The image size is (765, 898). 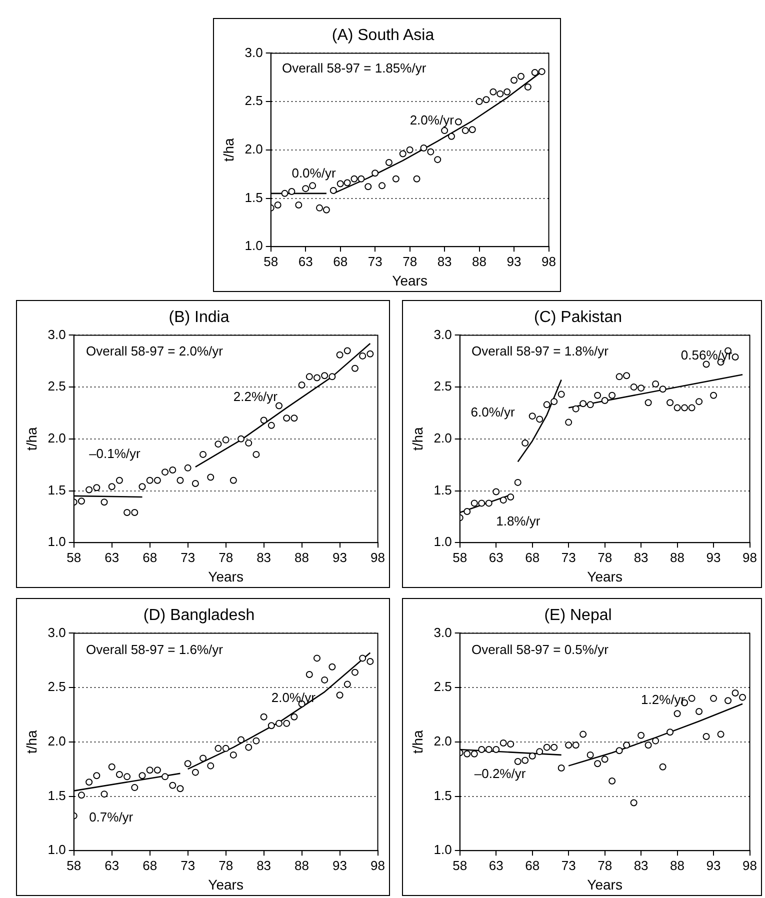 What do you see at coordinates (383, 35) in the screenshot?
I see `chart-title: (A) South Asia` at bounding box center [383, 35].